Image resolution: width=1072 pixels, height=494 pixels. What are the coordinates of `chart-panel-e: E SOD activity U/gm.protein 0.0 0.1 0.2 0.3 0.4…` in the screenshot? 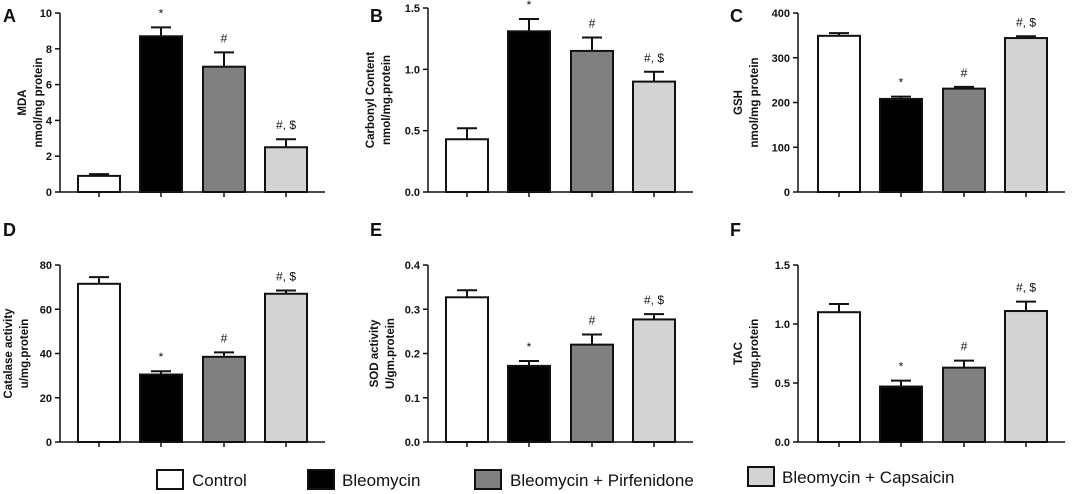 It's located at (531, 334).